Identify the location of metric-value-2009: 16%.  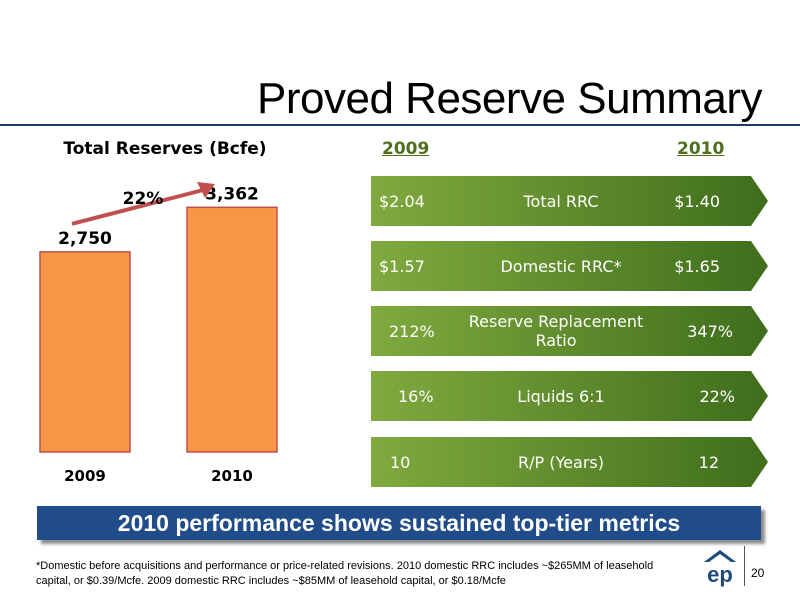
(416, 396).